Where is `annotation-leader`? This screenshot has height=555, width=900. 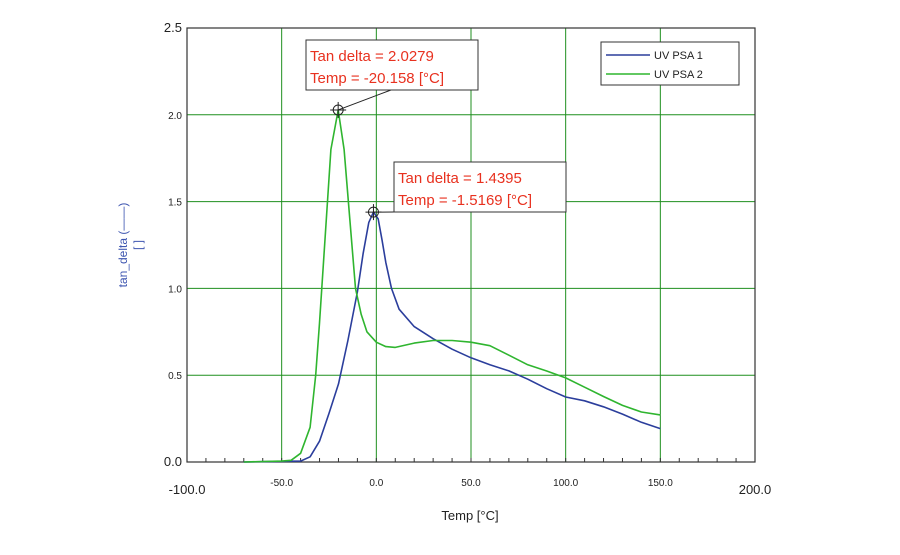
annotation-leader is located at coordinates (364, 100).